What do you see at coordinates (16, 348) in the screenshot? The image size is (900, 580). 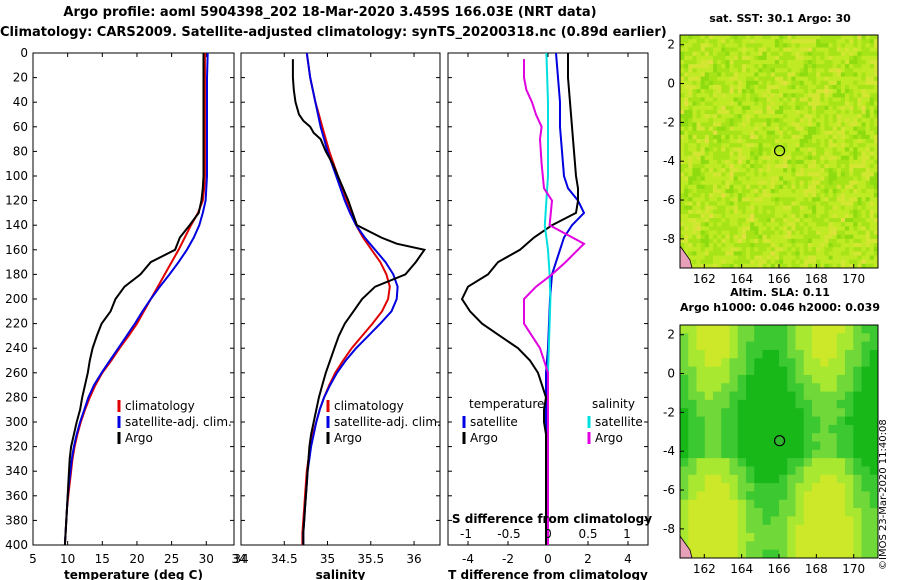 I see `y-tick-label: 240` at bounding box center [16, 348].